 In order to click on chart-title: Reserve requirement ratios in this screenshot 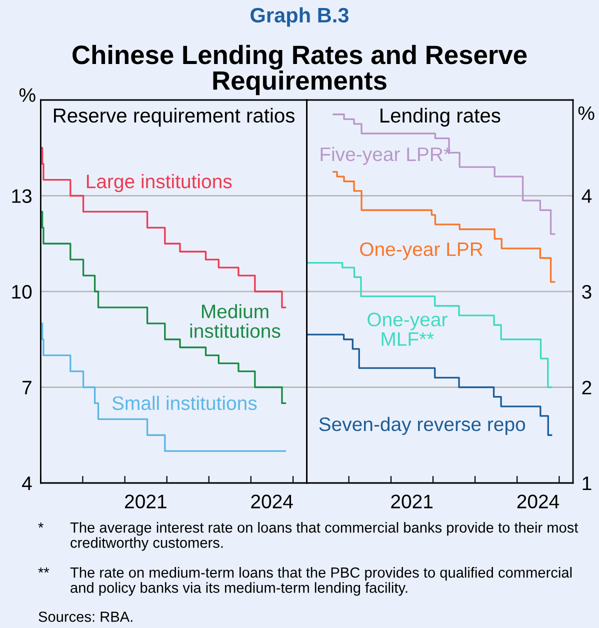, I will do `click(174, 117)`.